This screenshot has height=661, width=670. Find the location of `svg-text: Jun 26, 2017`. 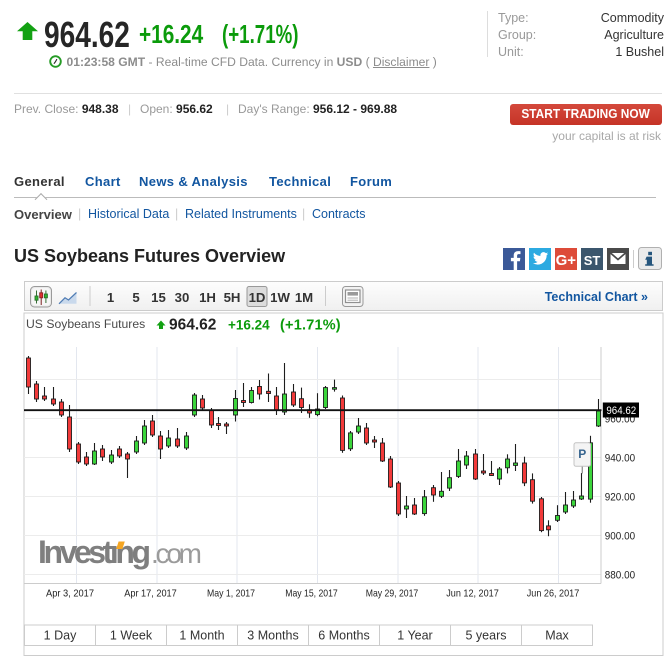

svg-text: Jun 26, 2017 is located at coordinates (553, 594).